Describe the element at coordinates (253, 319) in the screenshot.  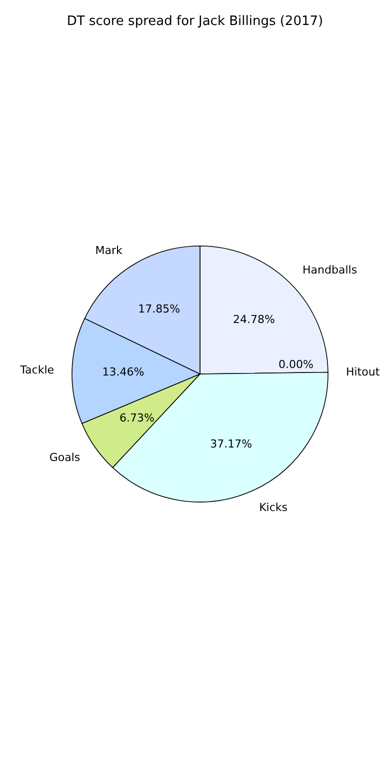
I see `data-label: 24.78%` at that location.